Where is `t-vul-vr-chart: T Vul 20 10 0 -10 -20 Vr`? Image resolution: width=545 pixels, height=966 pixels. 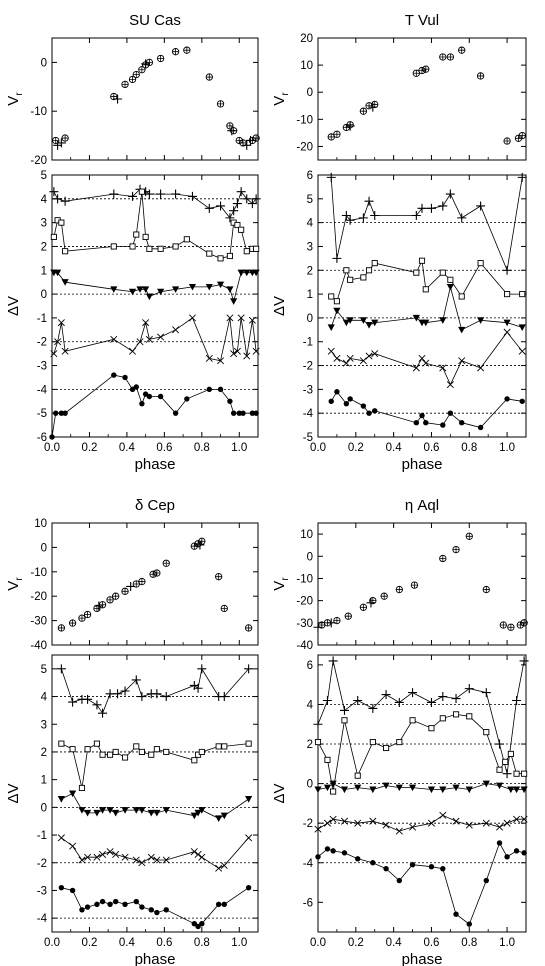
t-vul-vr-chart: T Vul 20 10 0 -10 -20 Vr is located at coordinates (399, 86).